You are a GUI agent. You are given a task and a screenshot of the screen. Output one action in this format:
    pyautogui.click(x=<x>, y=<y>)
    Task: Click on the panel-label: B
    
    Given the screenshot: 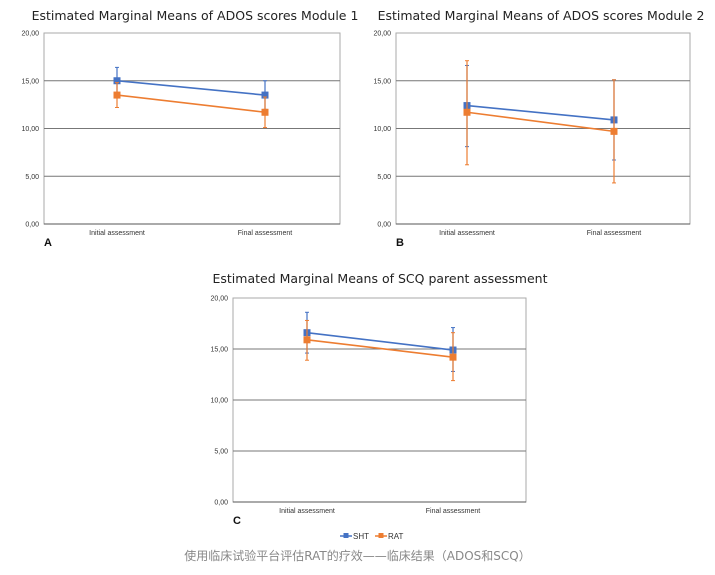 What is the action you would take?
    pyautogui.click(x=400, y=243)
    